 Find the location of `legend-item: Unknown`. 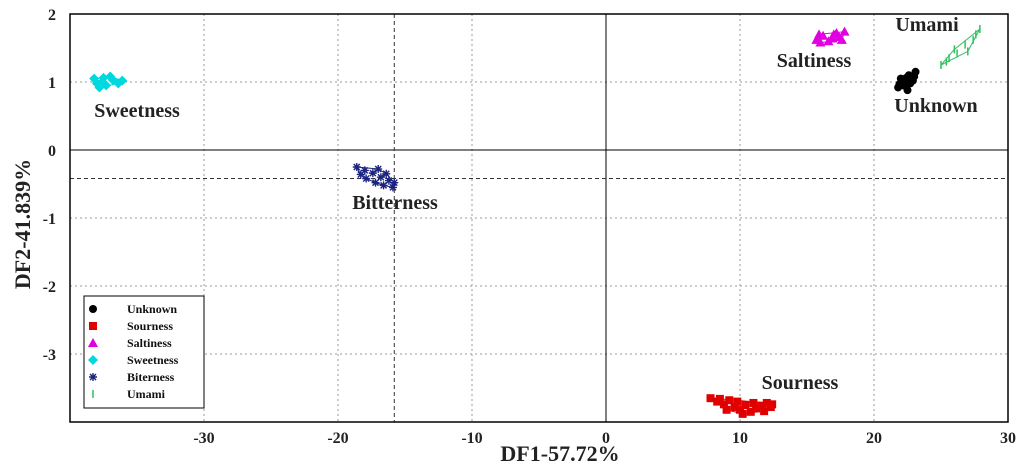

legend-item: Unknown is located at coordinates (133, 309).